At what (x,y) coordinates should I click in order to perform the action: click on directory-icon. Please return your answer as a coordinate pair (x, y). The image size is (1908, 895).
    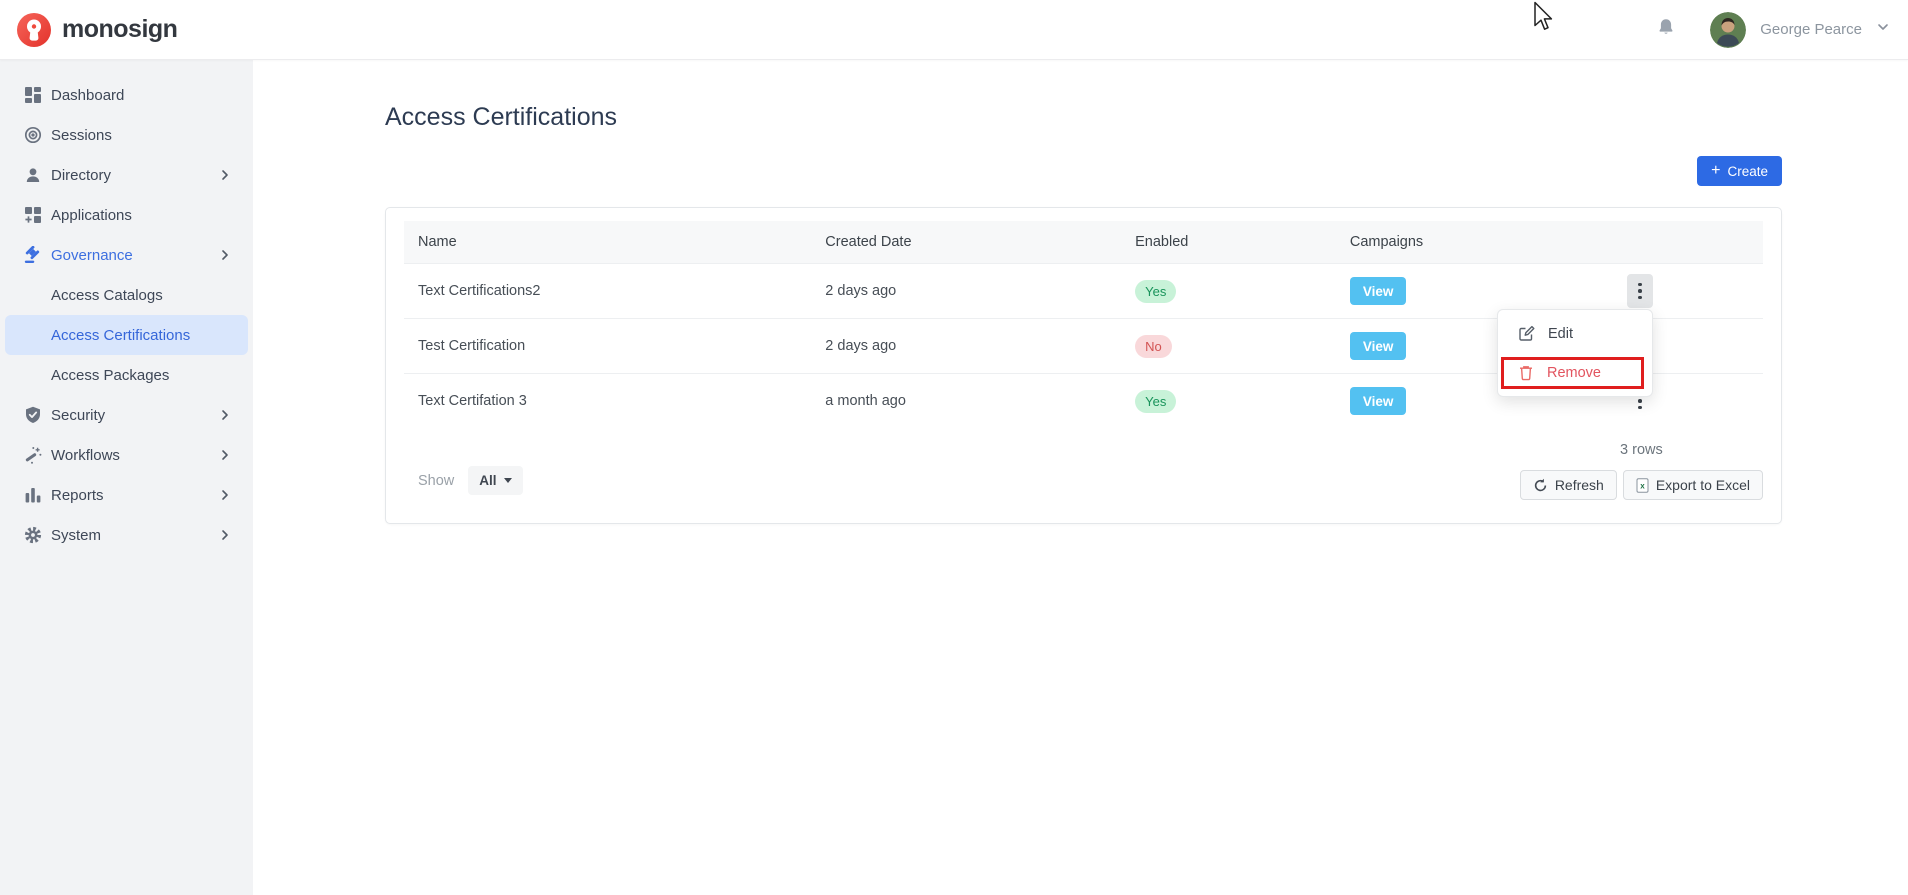
    Looking at the image, I should click on (33, 175).